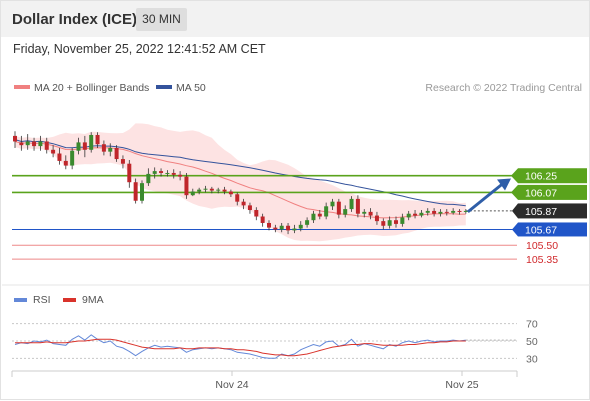  Describe the element at coordinates (552, 211) in the screenshot. I see `last-price-tag` at that location.